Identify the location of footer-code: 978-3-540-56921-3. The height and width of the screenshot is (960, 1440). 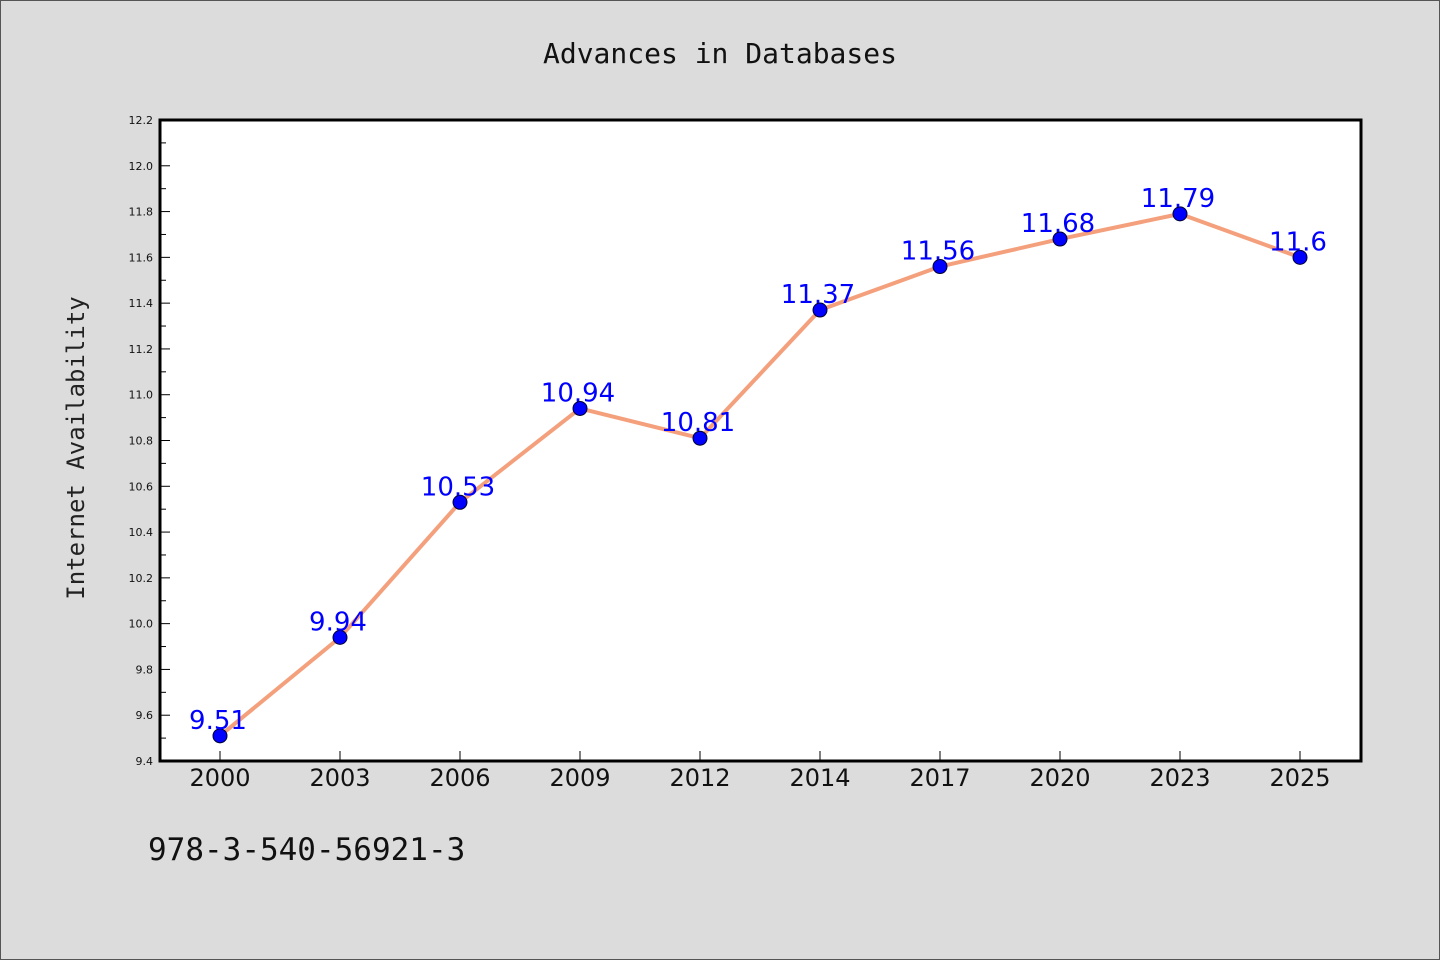
(307, 850).